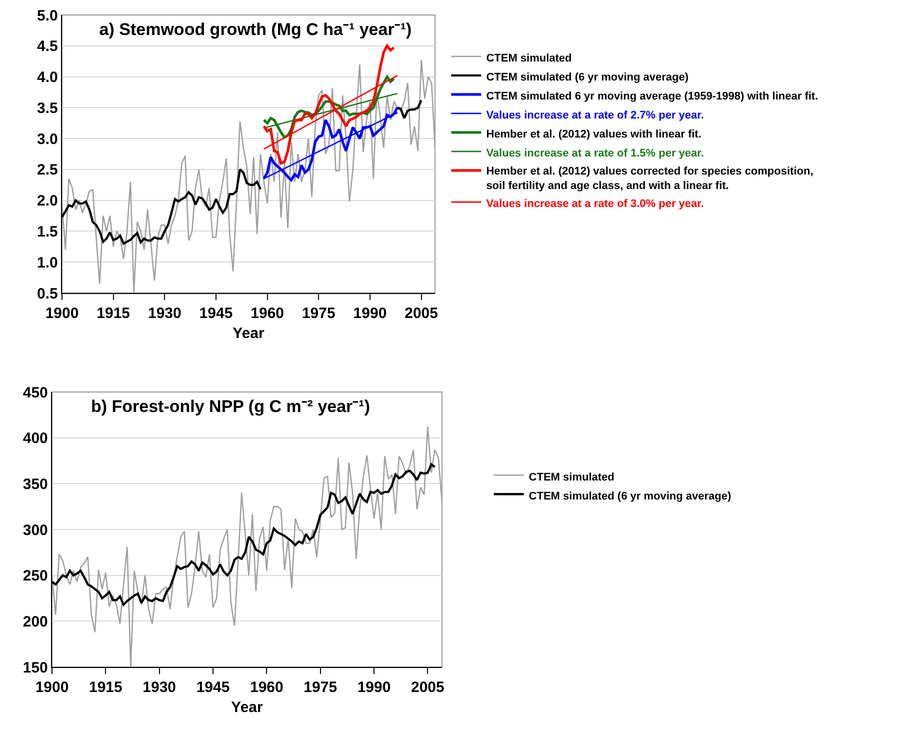 This screenshot has width=914, height=732. What do you see at coordinates (47, 263) in the screenshot?
I see `y-tick-label: 1.0` at bounding box center [47, 263].